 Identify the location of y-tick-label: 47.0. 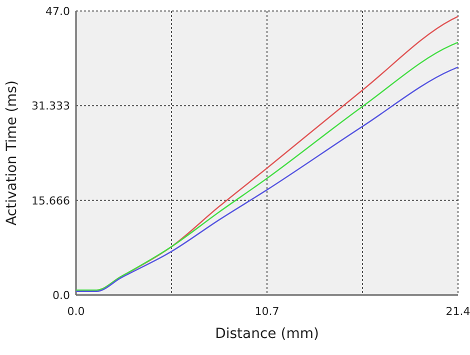
(58, 11).